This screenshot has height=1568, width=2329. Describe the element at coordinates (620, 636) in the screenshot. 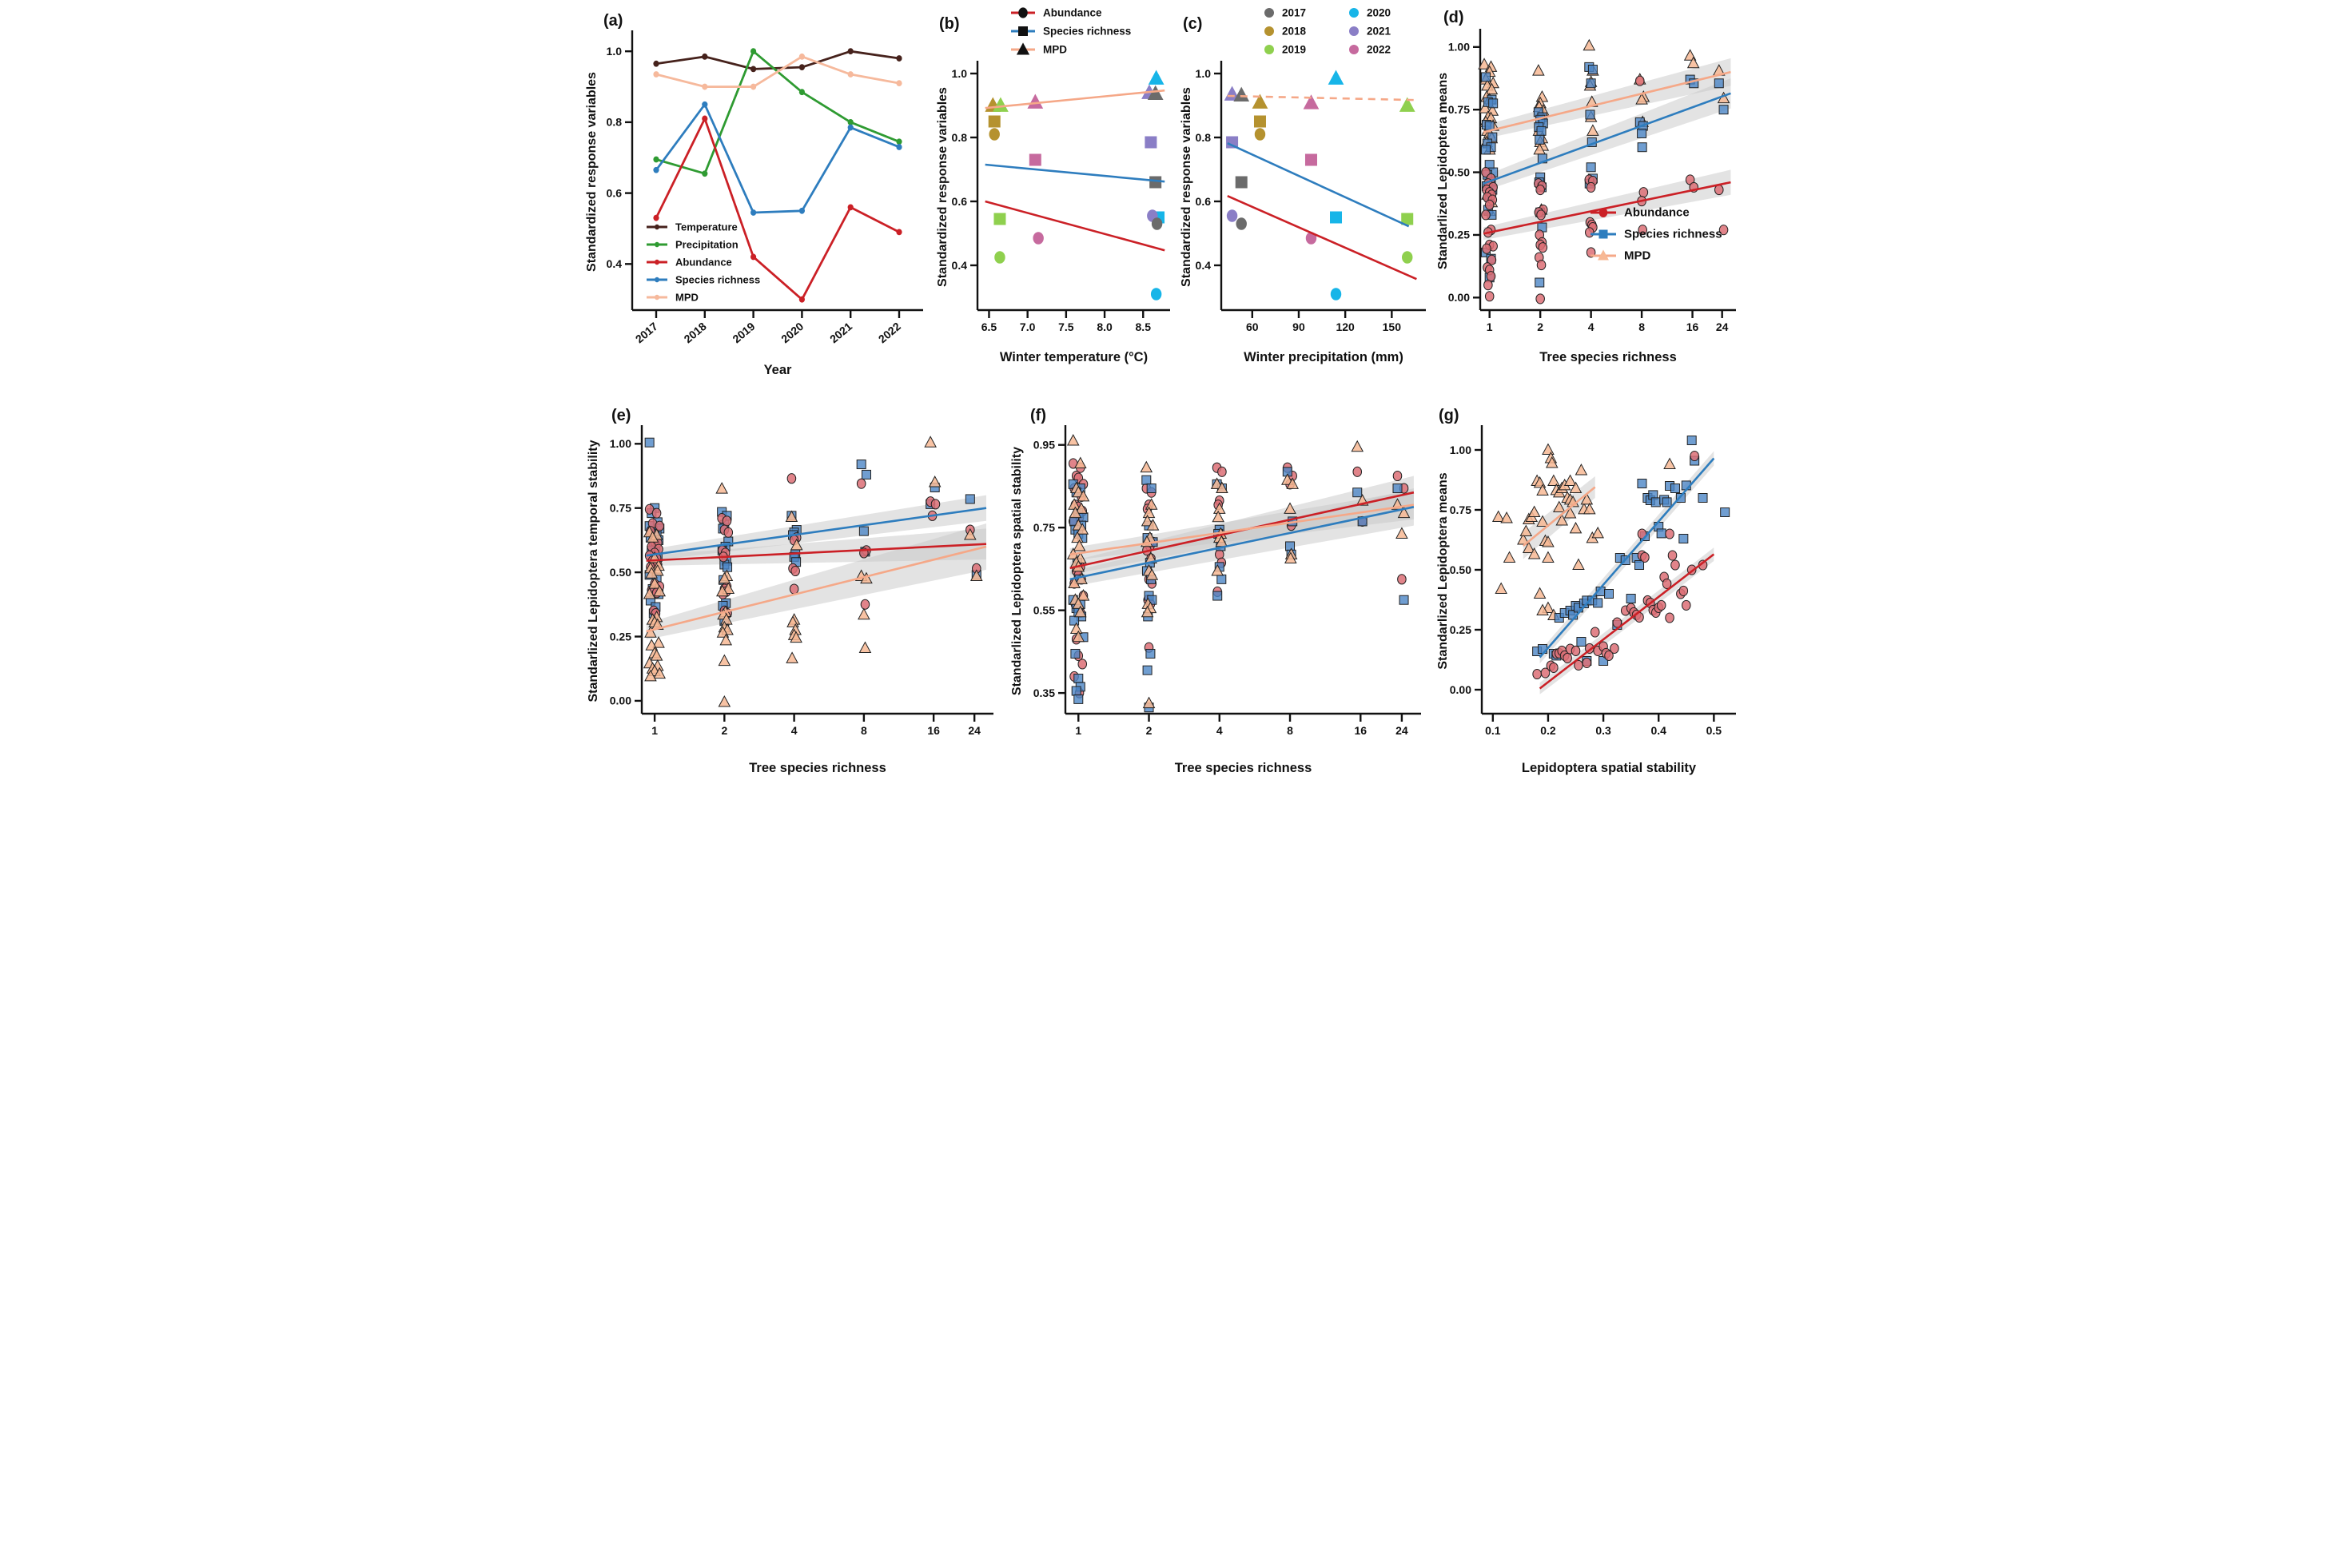

I see `y-tick-label: 0.25` at that location.